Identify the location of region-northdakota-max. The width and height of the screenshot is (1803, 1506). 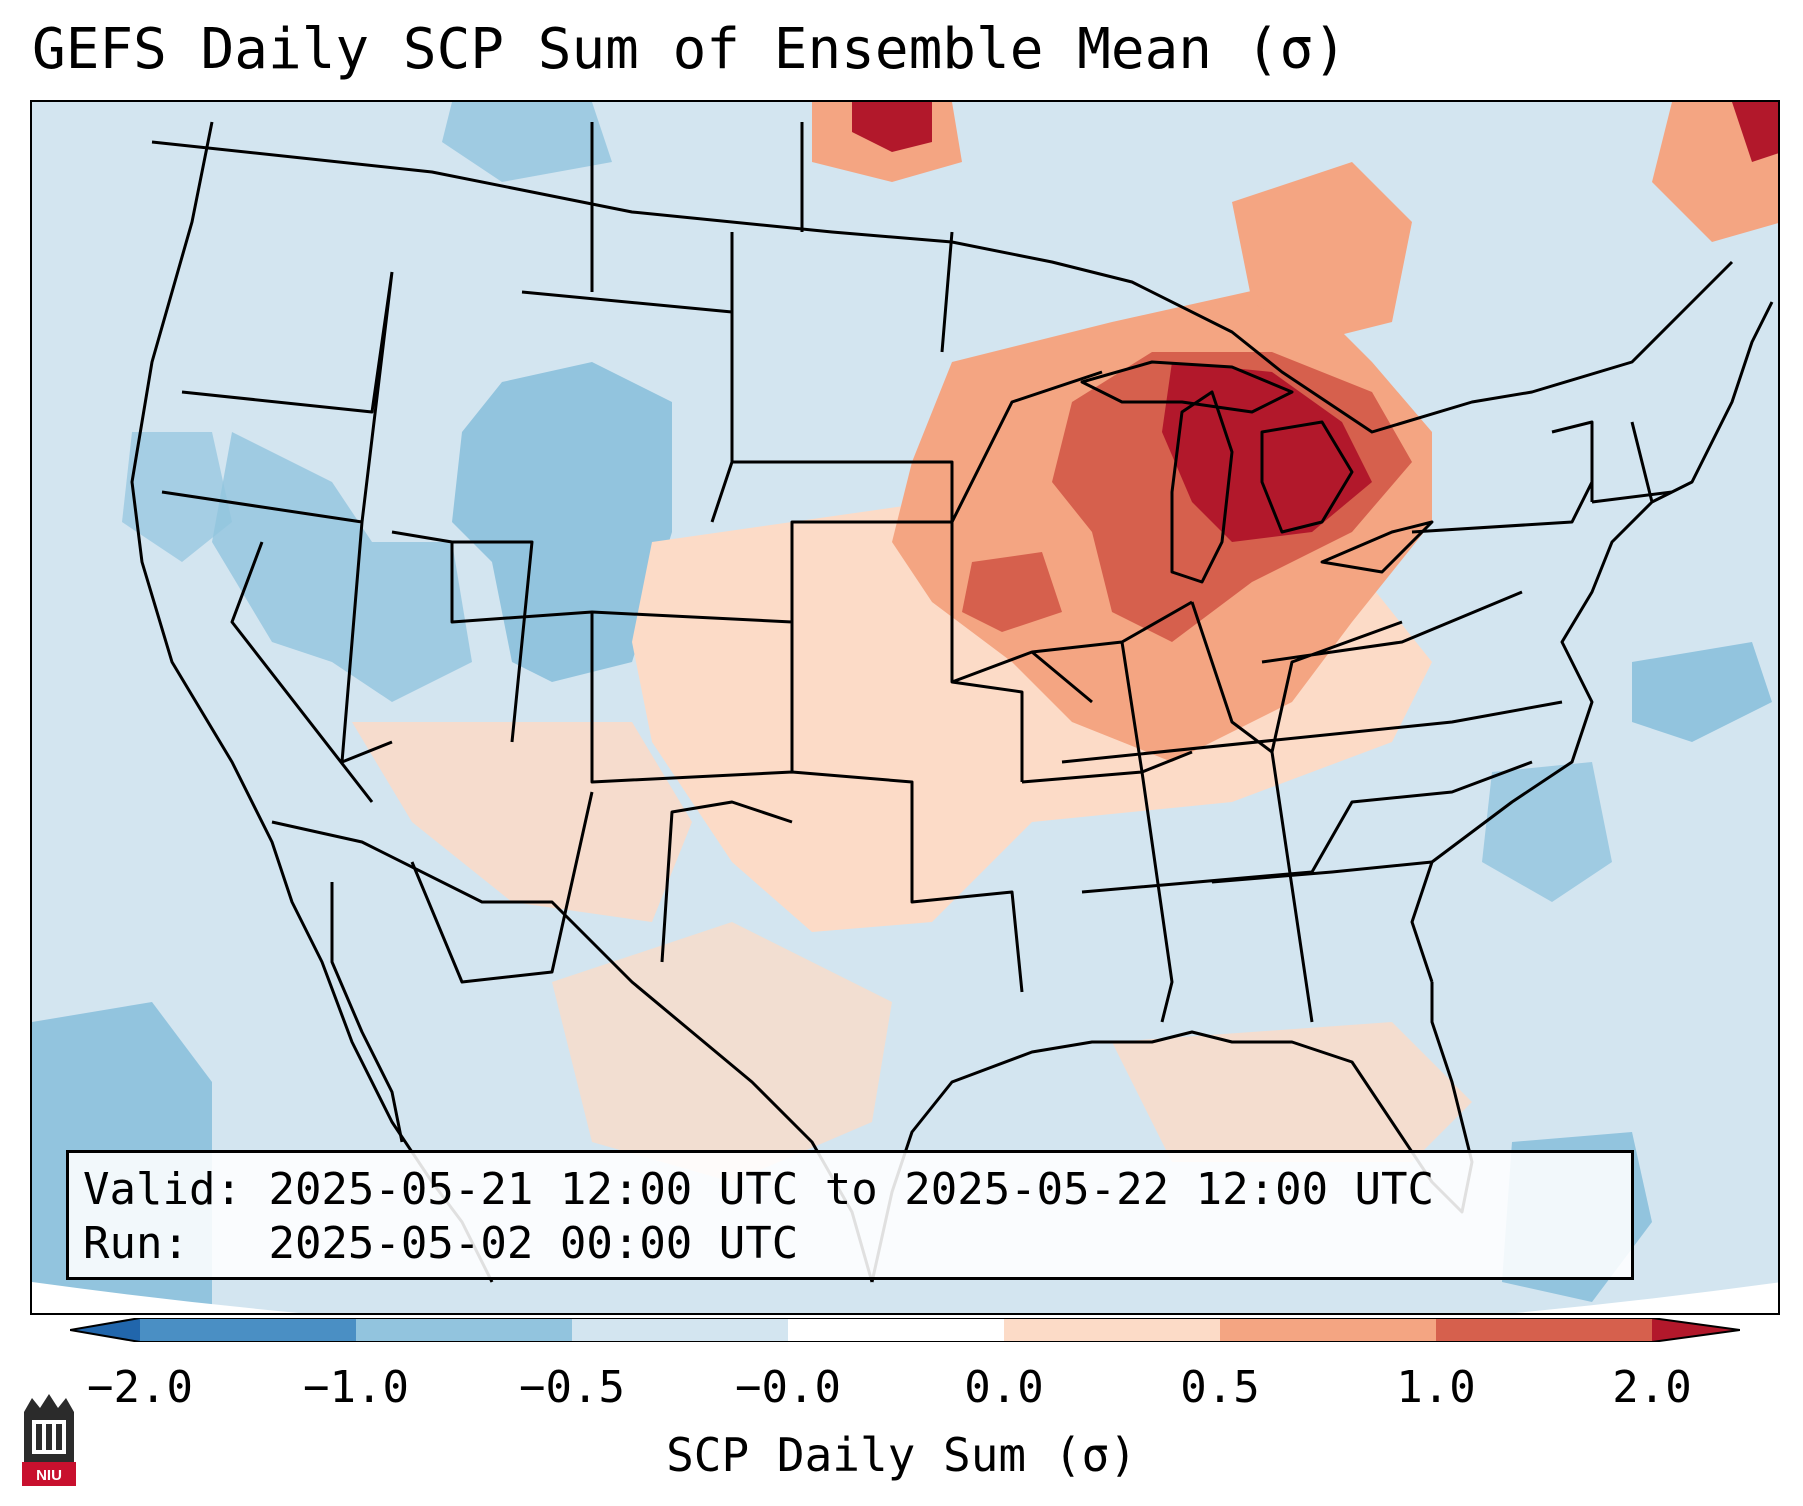
(892, 127).